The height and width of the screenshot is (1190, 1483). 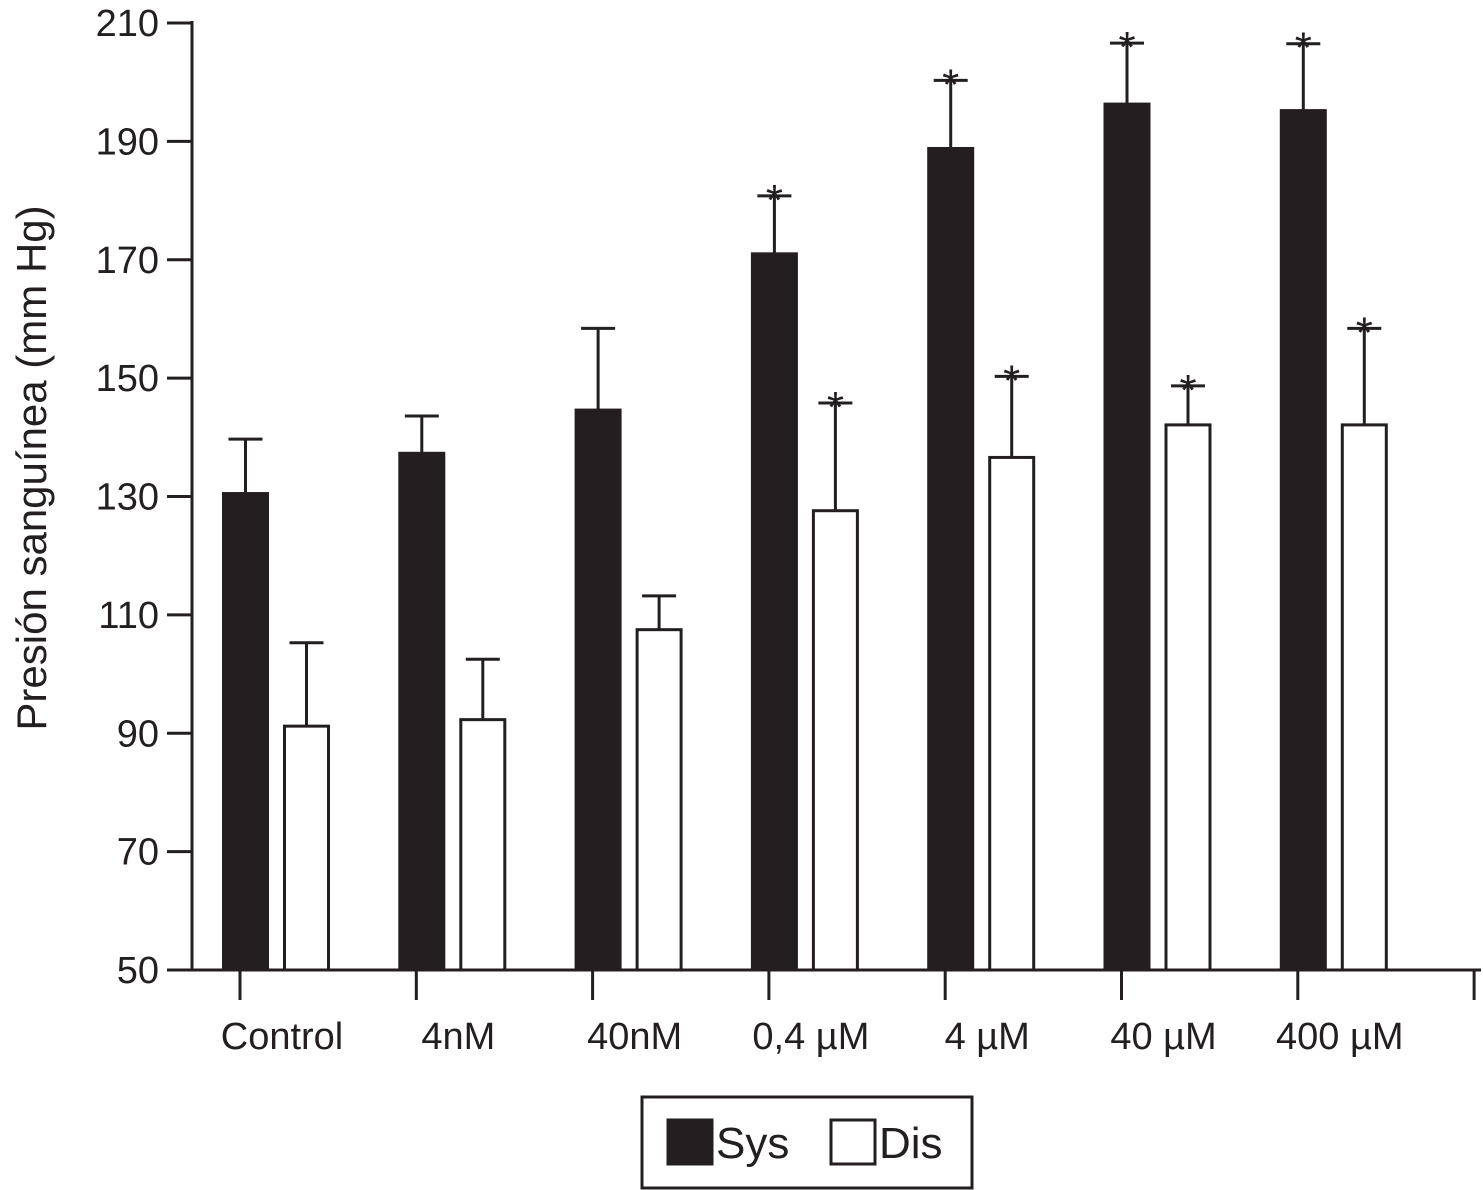 I want to click on legend-swatch-sys, so click(x=690, y=1142).